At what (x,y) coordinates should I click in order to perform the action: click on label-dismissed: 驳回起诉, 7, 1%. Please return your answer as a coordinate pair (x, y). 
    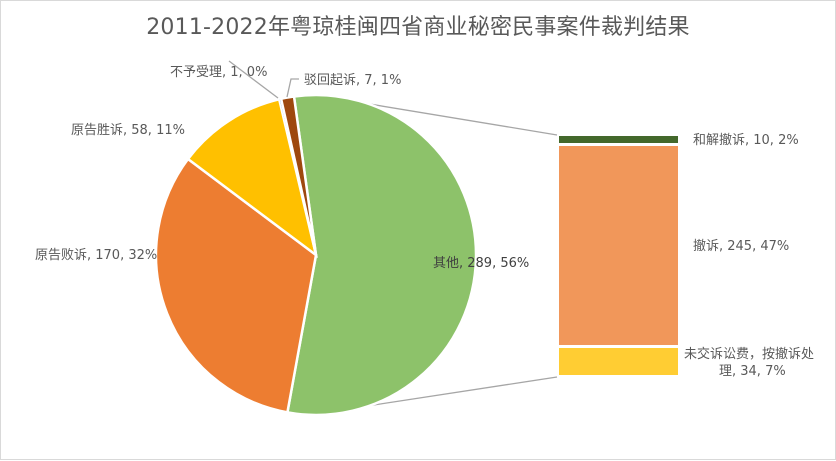
    Looking at the image, I should click on (352, 80).